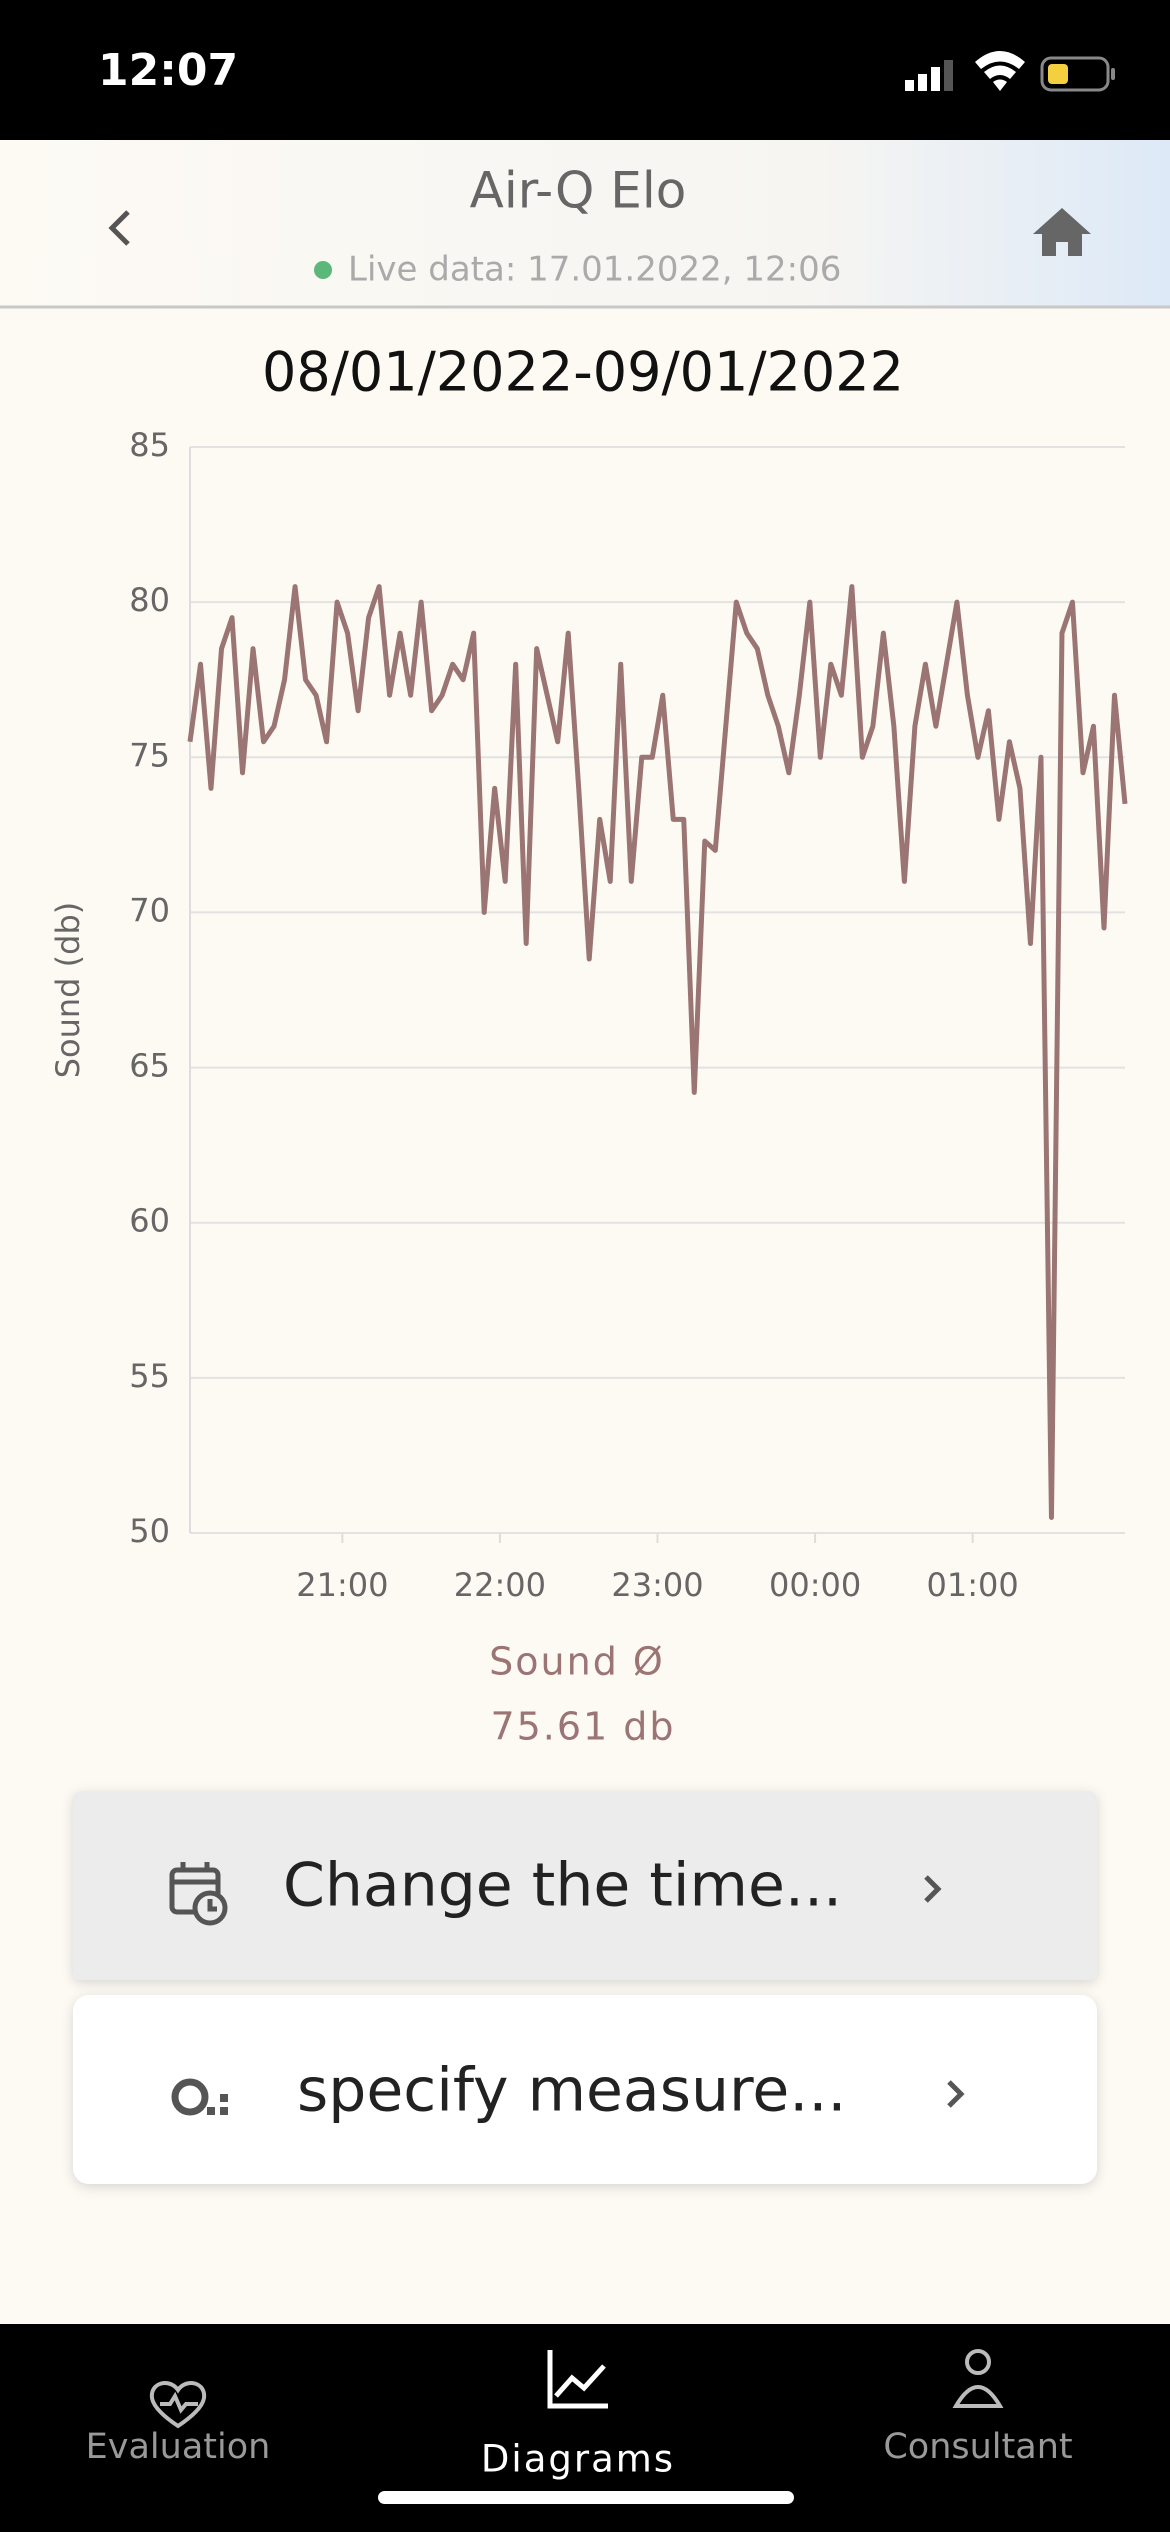 The height and width of the screenshot is (2532, 1170). I want to click on x-tick-label: 22:00, so click(500, 1585).